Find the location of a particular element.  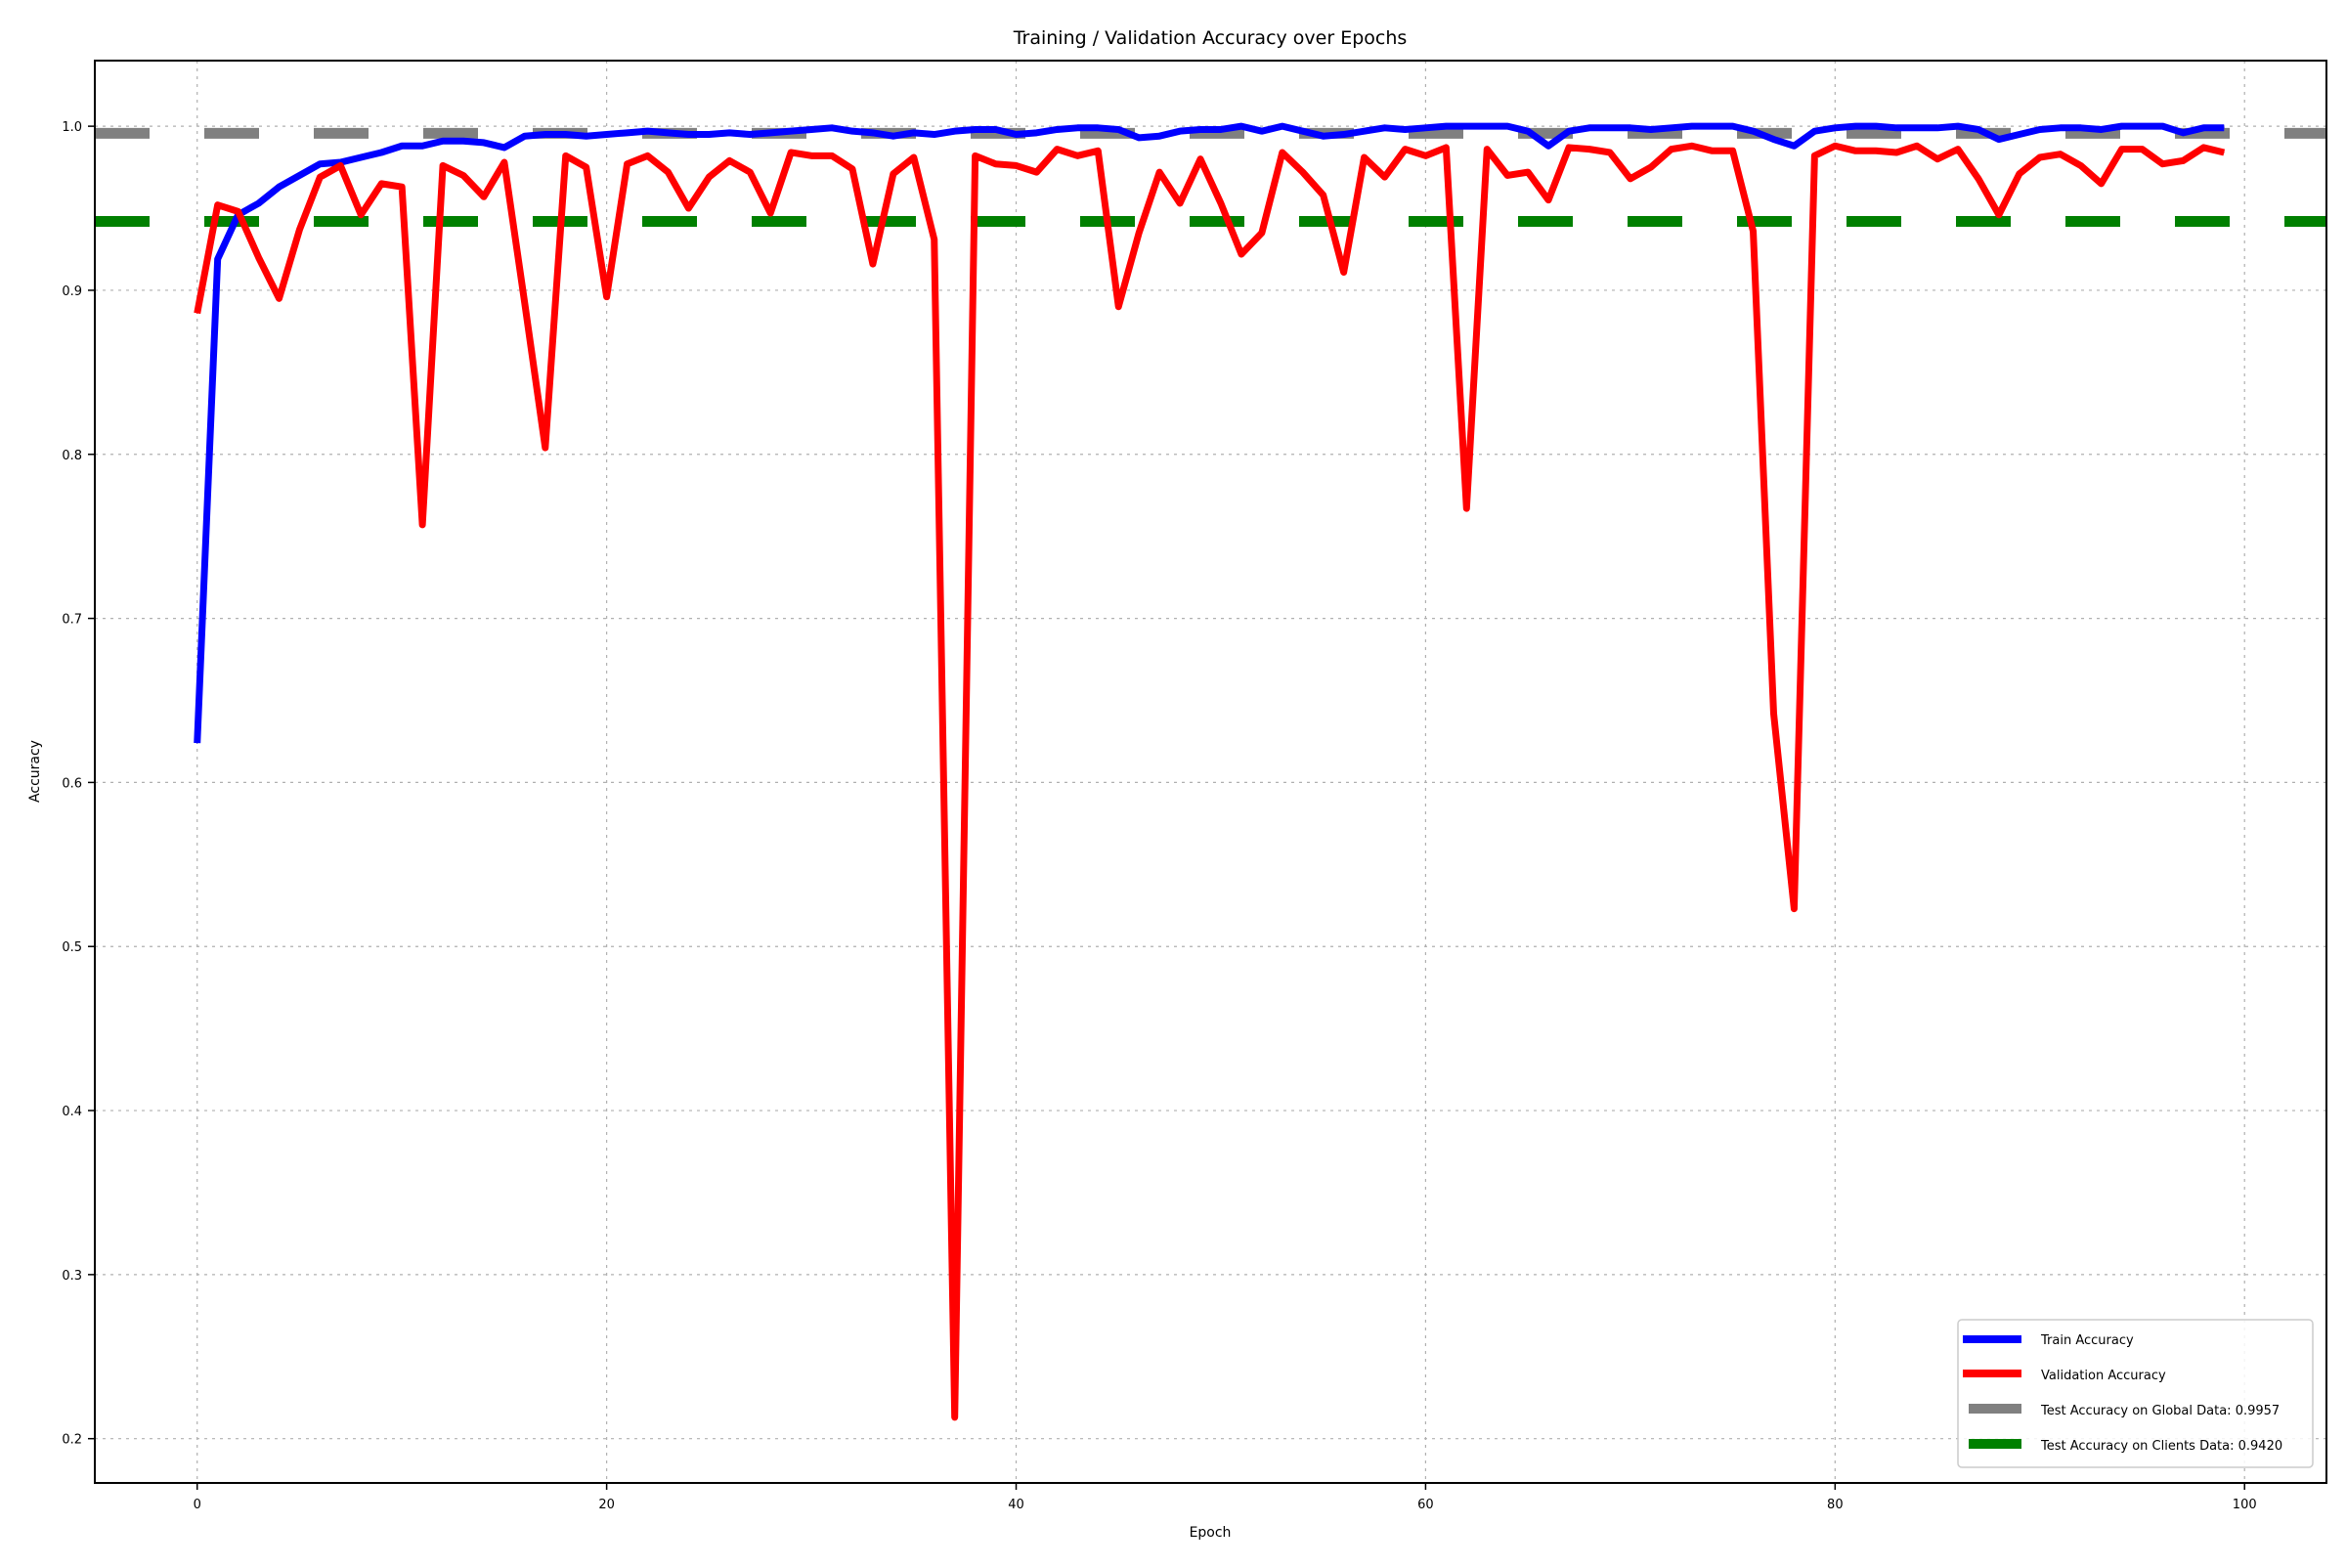

y-tick-label: 0.3 is located at coordinates (72, 1276).